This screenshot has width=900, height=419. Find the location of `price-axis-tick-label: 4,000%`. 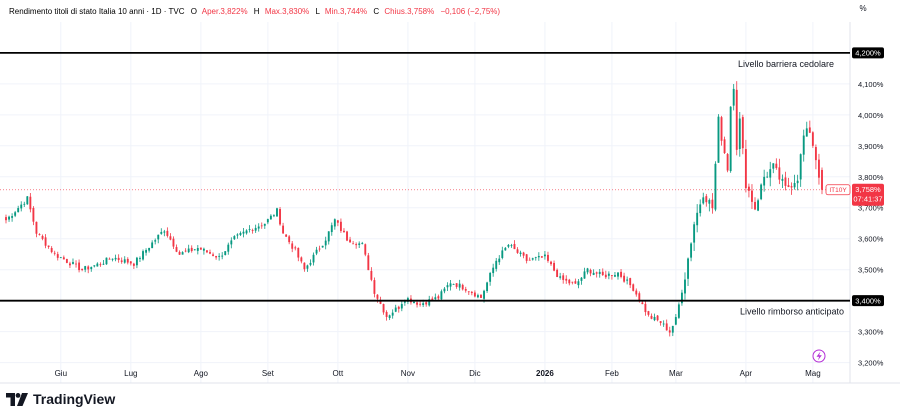

price-axis-tick-label: 4,000% is located at coordinates (871, 115).